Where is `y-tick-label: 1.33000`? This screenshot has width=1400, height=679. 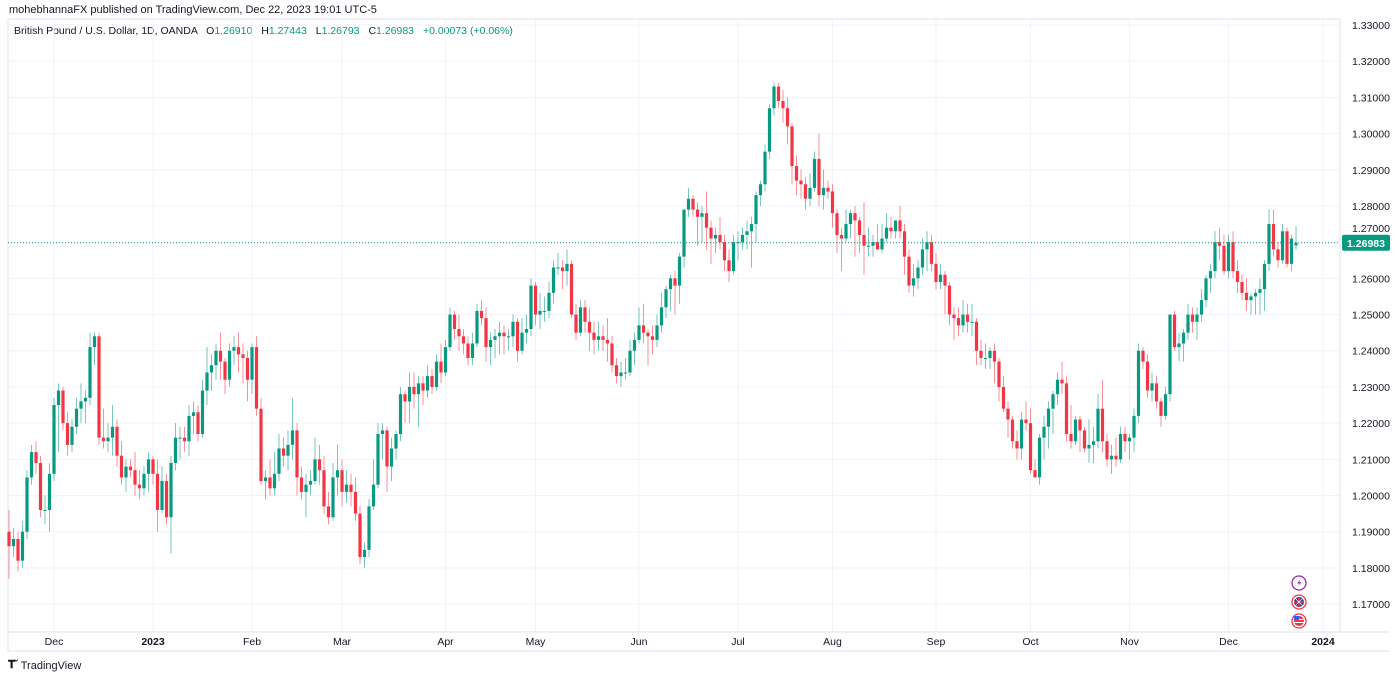
y-tick-label: 1.33000 is located at coordinates (1371, 26).